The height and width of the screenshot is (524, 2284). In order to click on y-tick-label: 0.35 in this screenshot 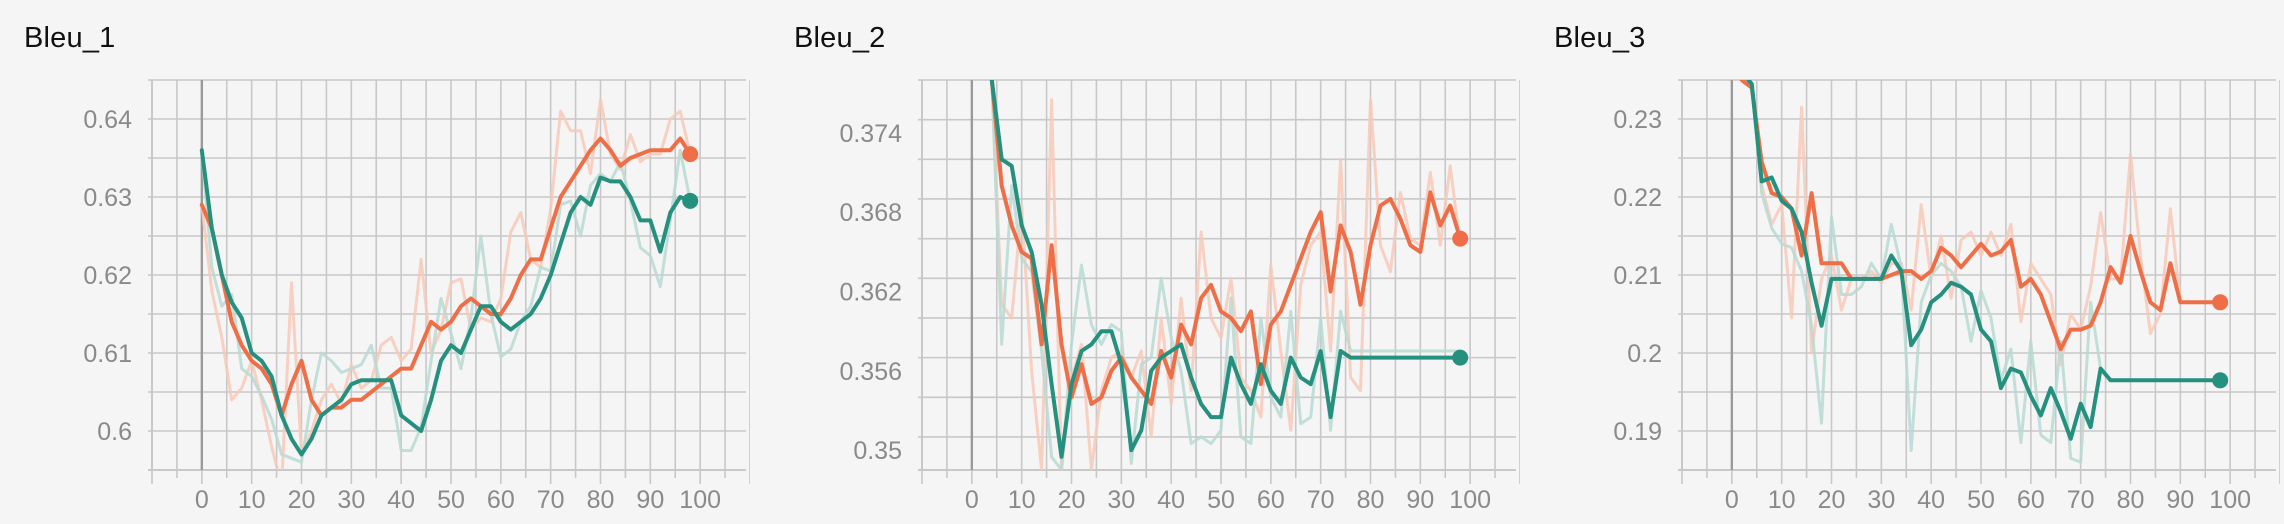, I will do `click(877, 451)`.